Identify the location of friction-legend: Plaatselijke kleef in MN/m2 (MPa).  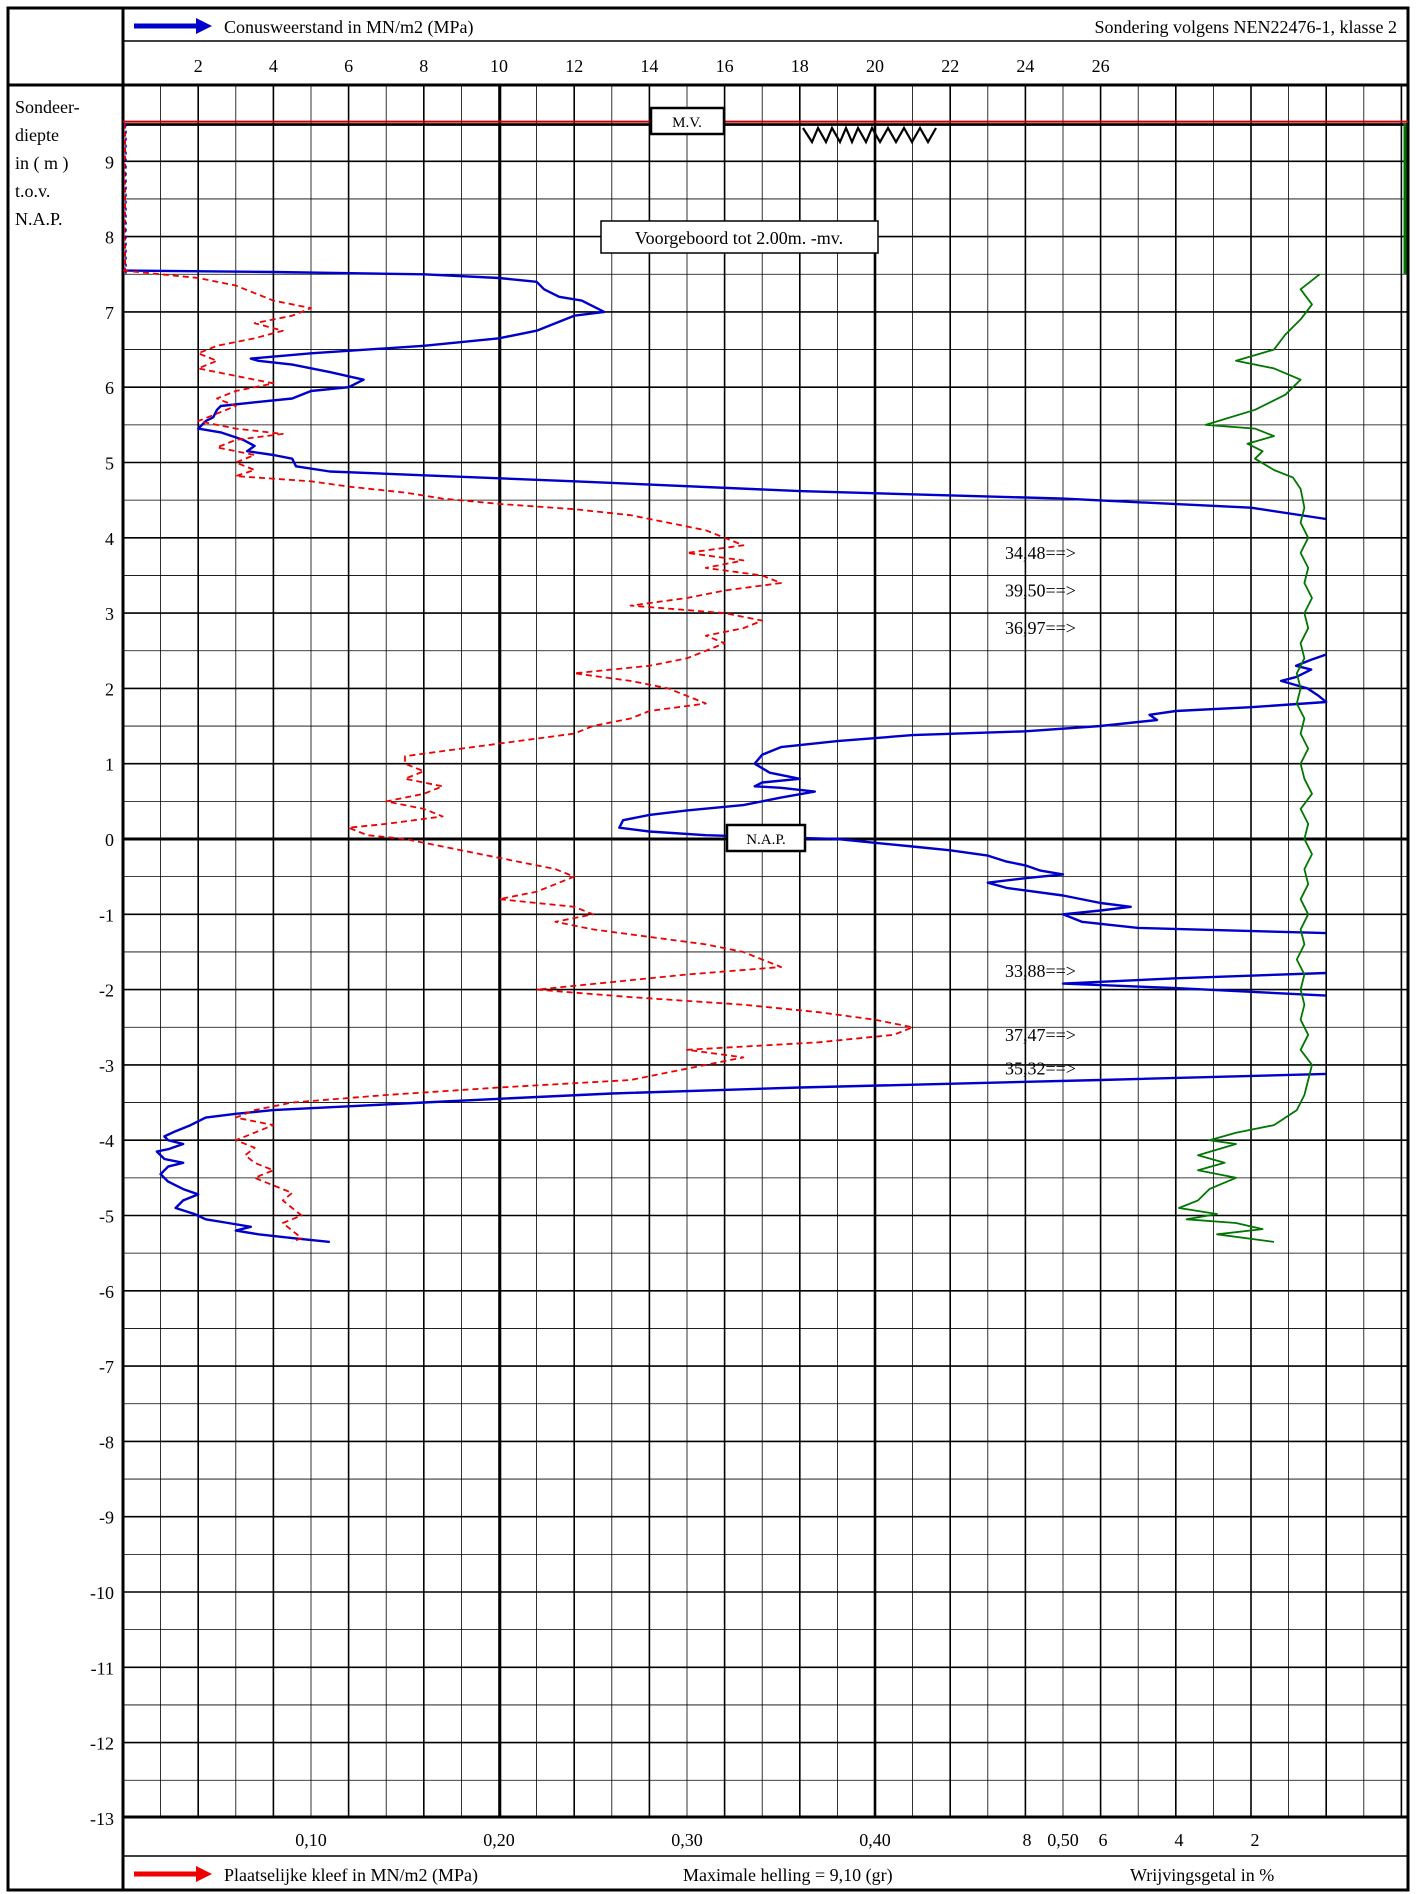
(306, 1875).